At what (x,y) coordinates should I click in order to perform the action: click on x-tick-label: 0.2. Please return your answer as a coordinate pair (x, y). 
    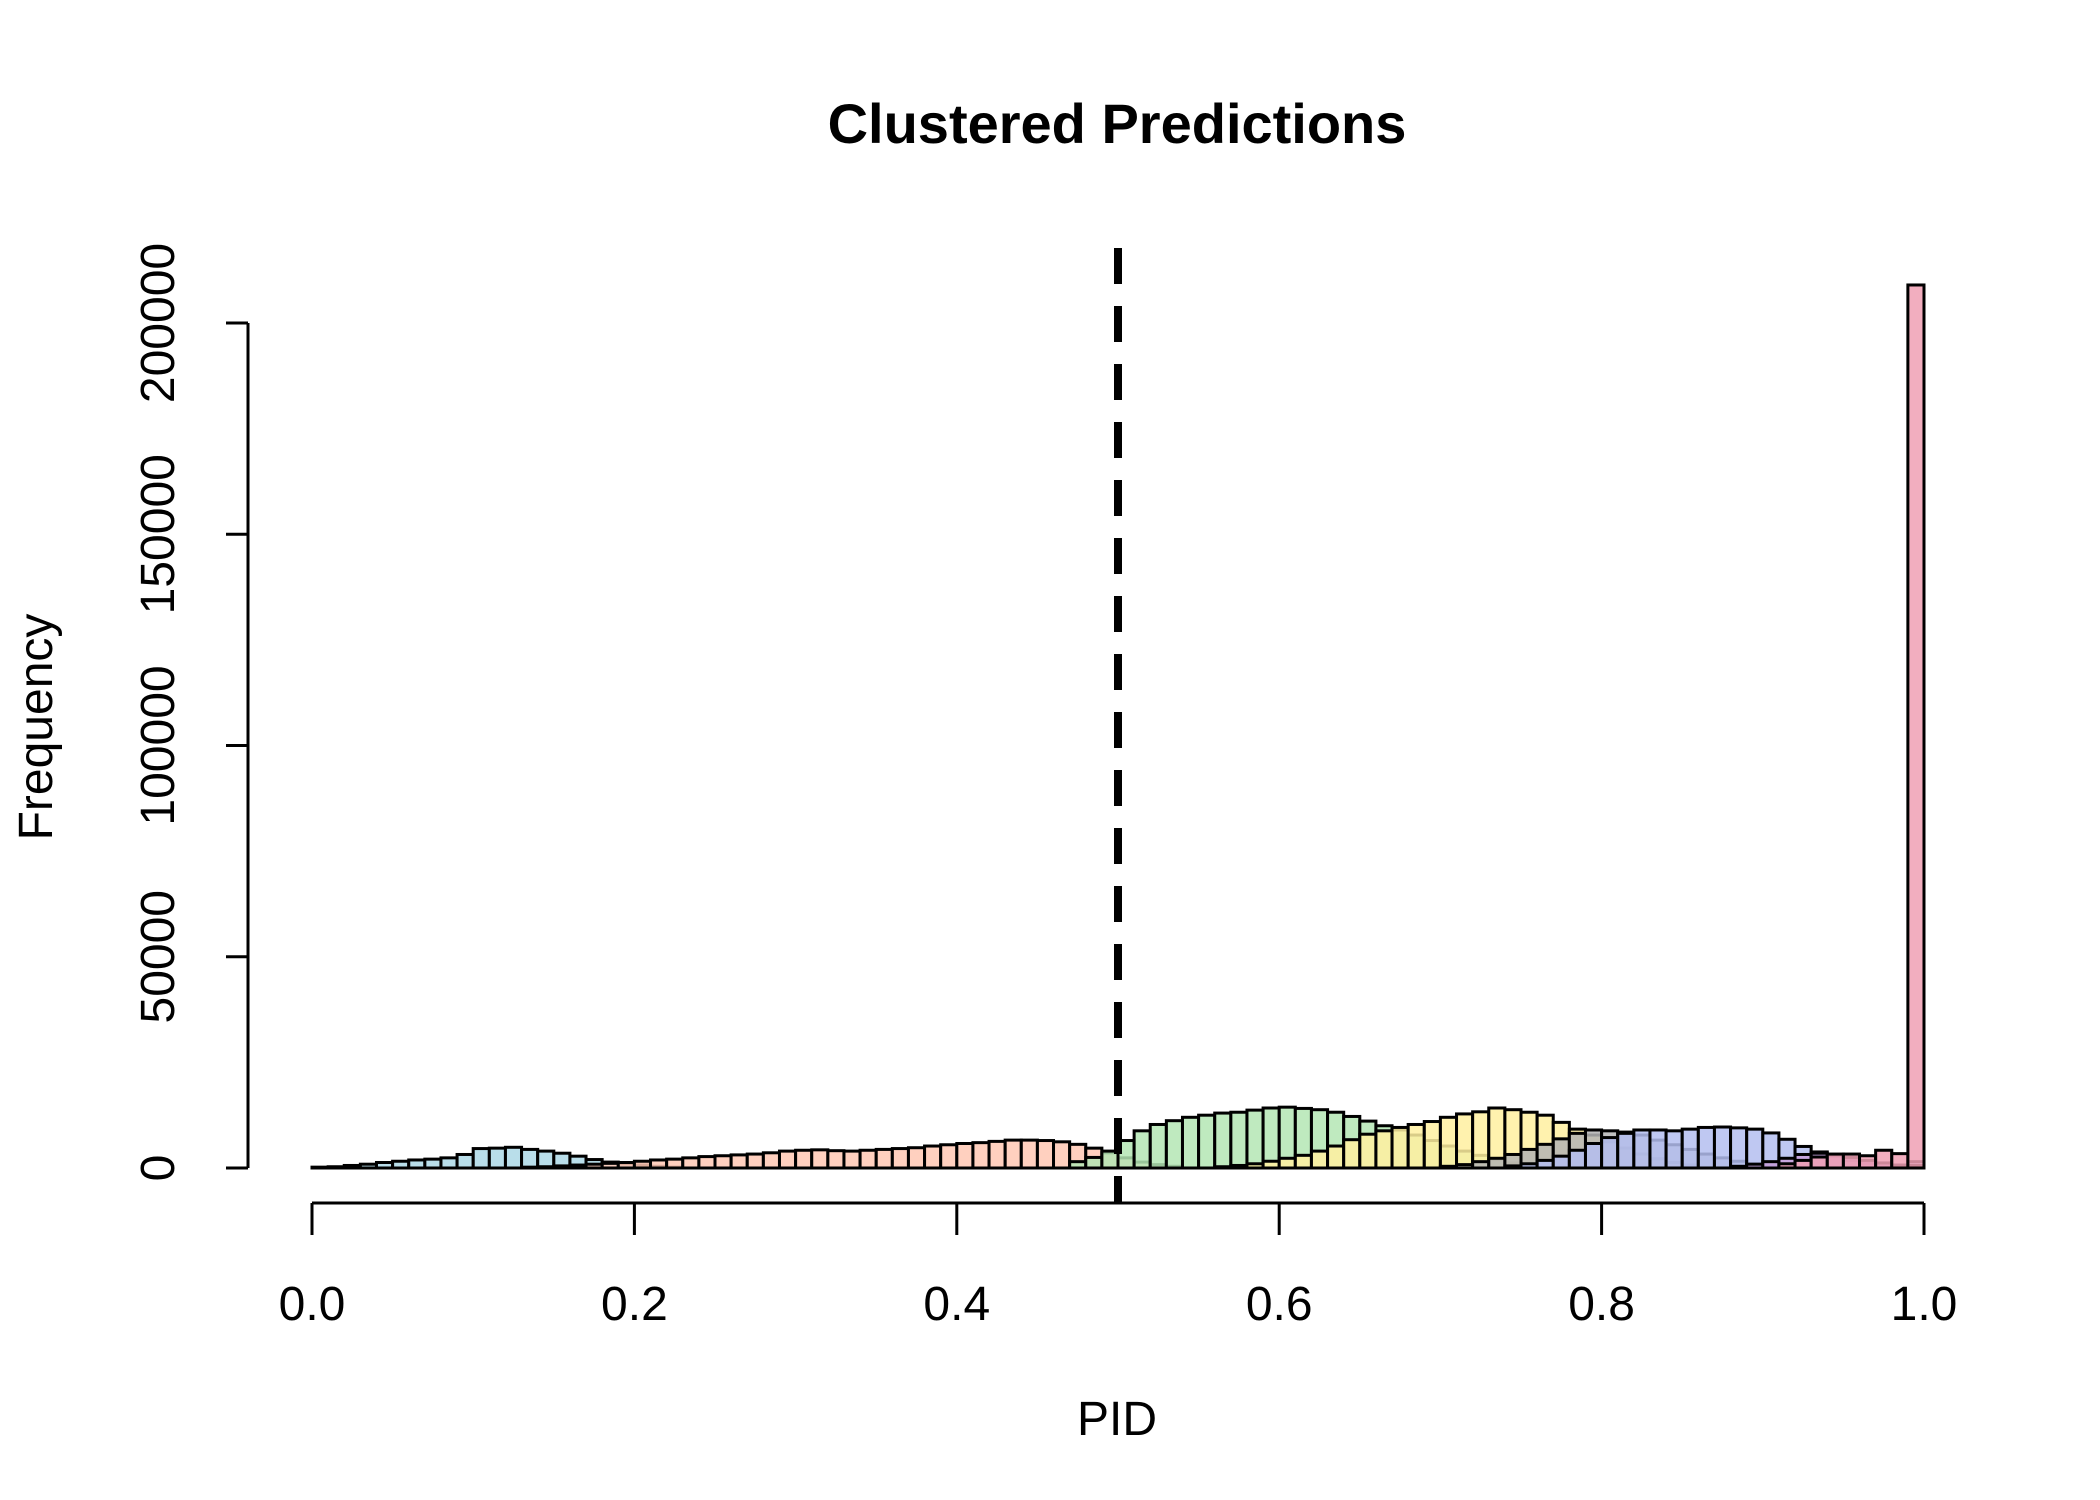
    Looking at the image, I should click on (634, 1304).